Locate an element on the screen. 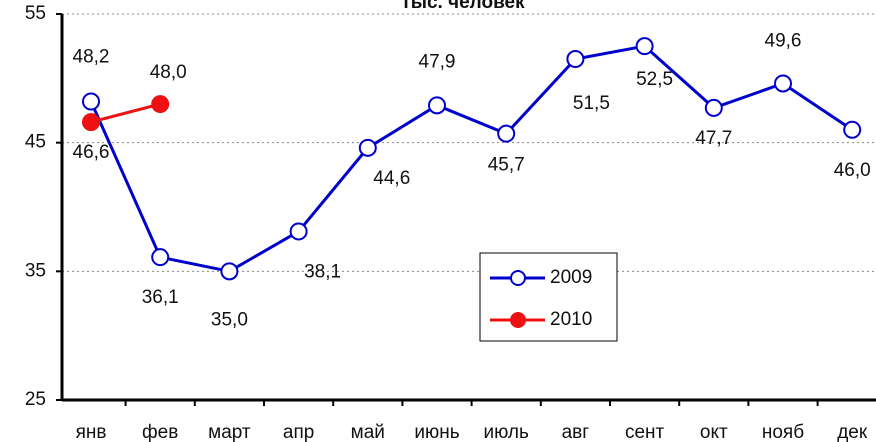  data-label: 49,6 is located at coordinates (783, 40).